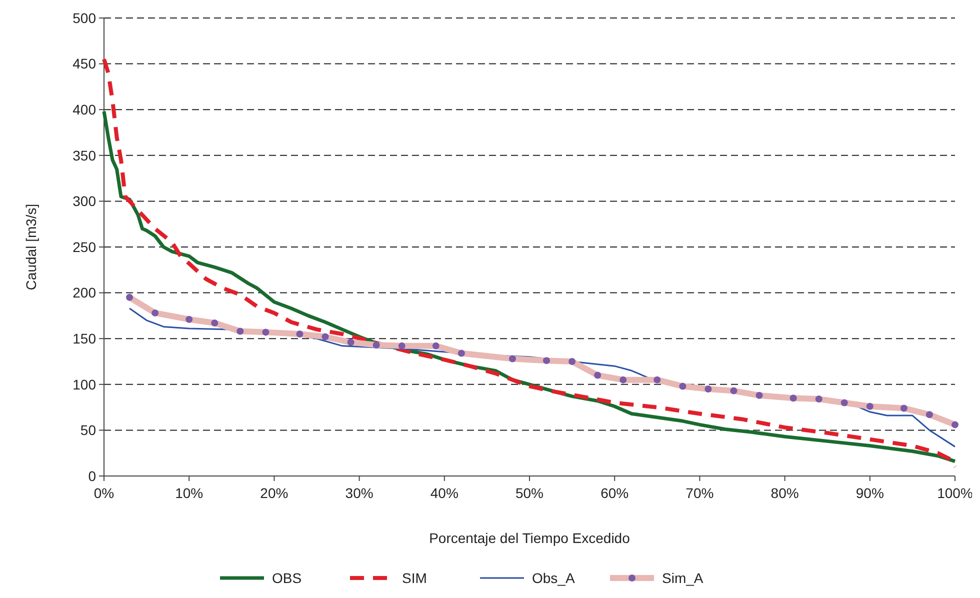 This screenshot has height=598, width=980. I want to click on x-tick-label: 30%, so click(359, 493).